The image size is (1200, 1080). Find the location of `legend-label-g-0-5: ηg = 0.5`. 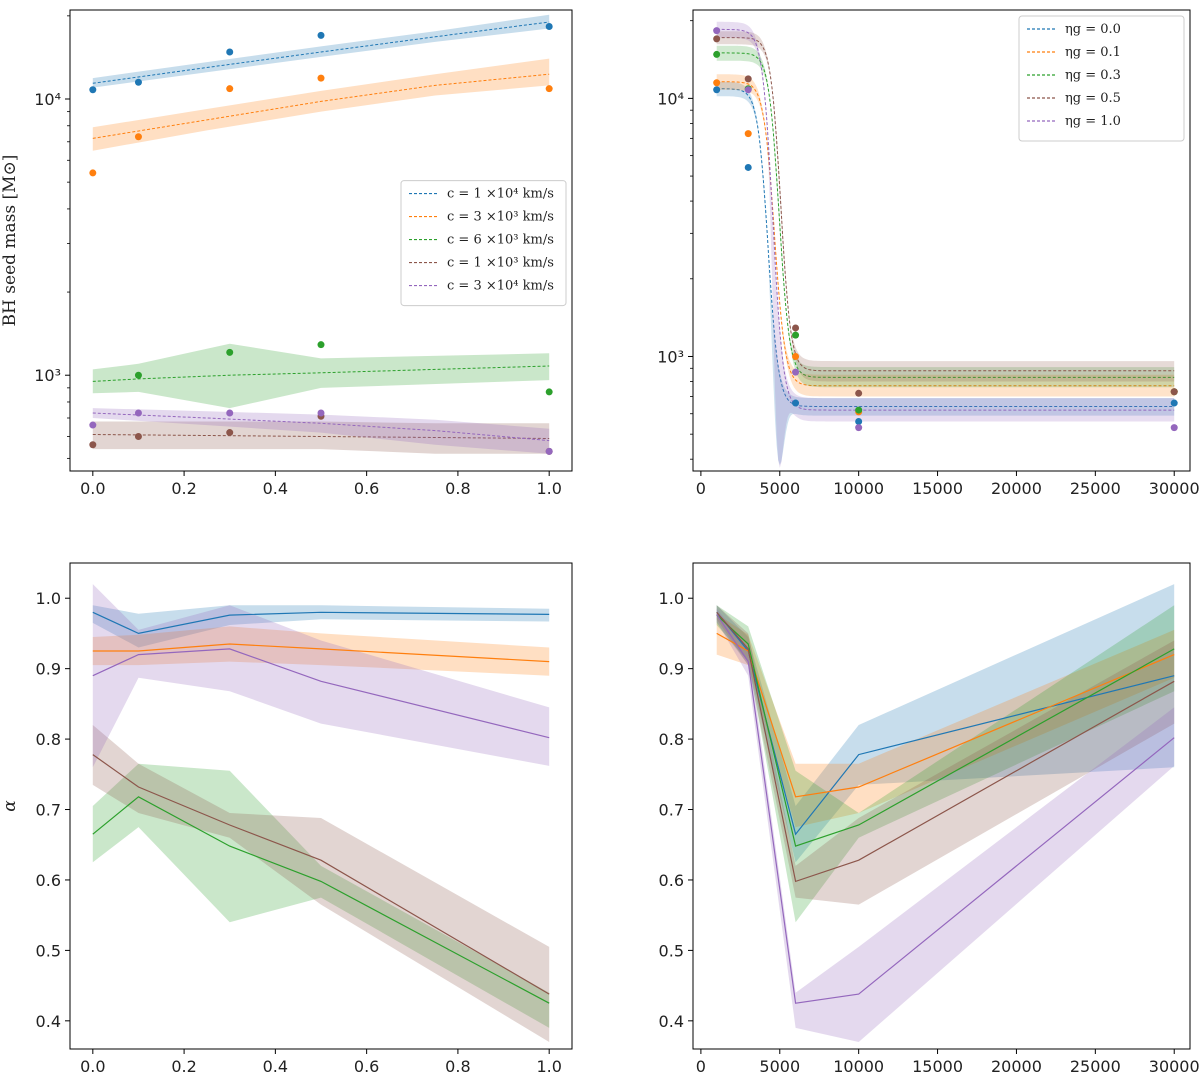

legend-label-g-0-5: ηg = 0.5 is located at coordinates (1093, 98).